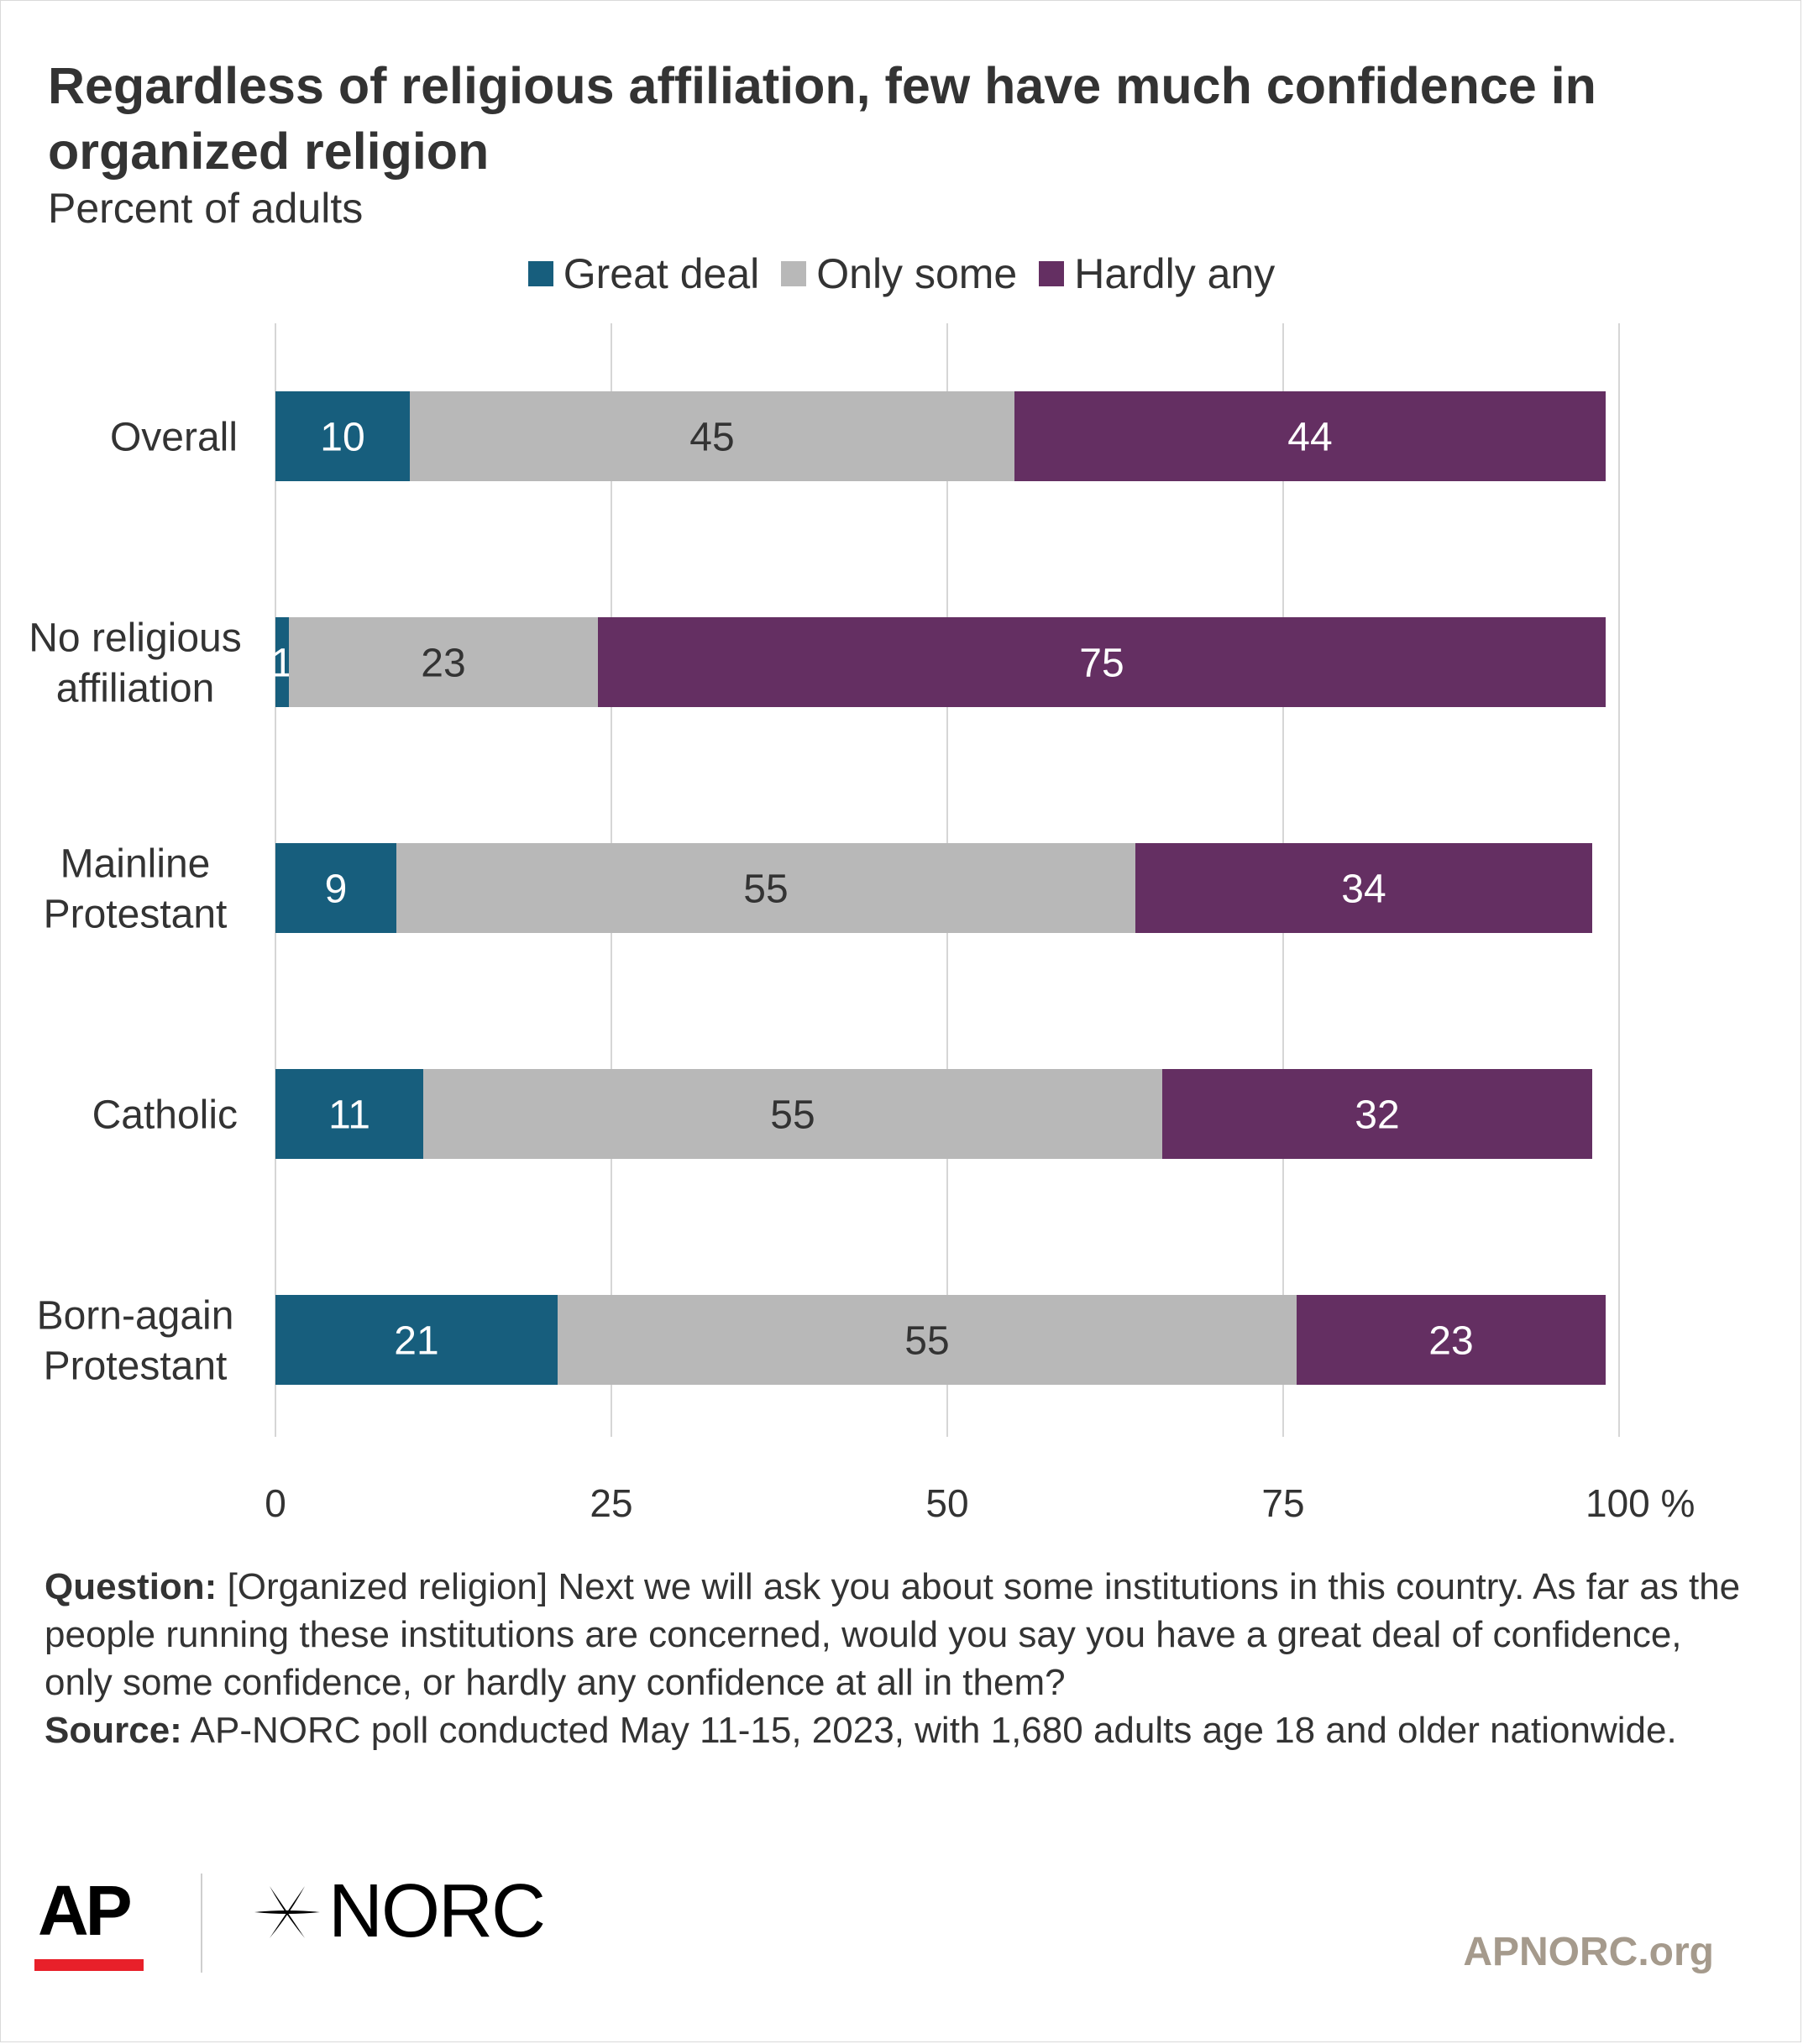 This screenshot has width=1803, height=2044. I want to click on bar-mainline-protestant-hardly-any, so click(1363, 888).